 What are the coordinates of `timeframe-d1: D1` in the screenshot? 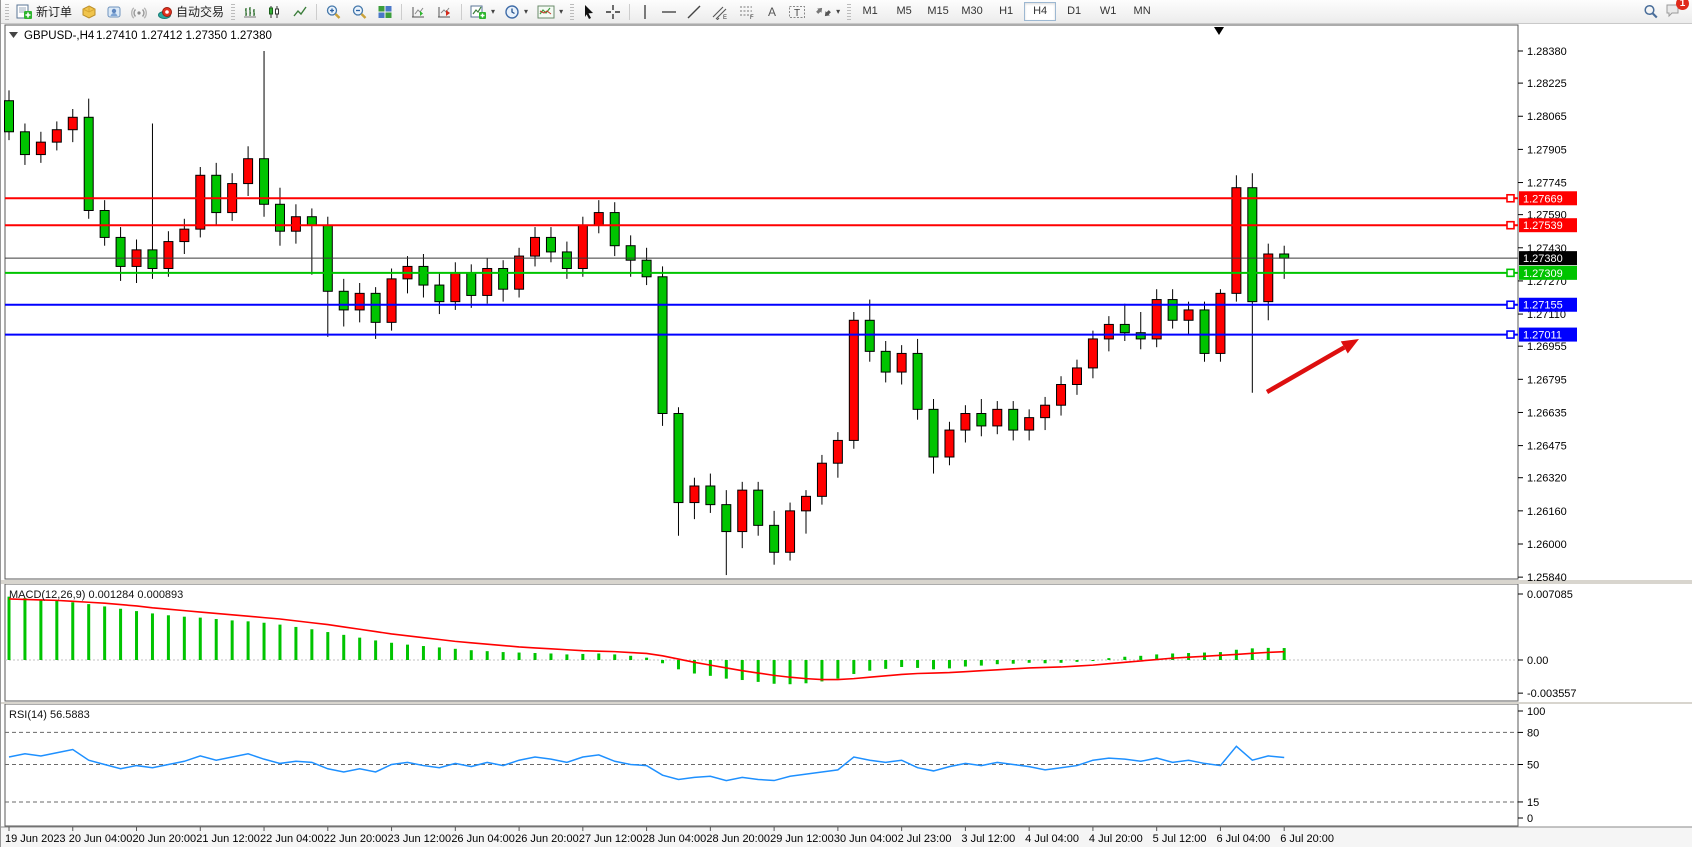 It's located at (1074, 11).